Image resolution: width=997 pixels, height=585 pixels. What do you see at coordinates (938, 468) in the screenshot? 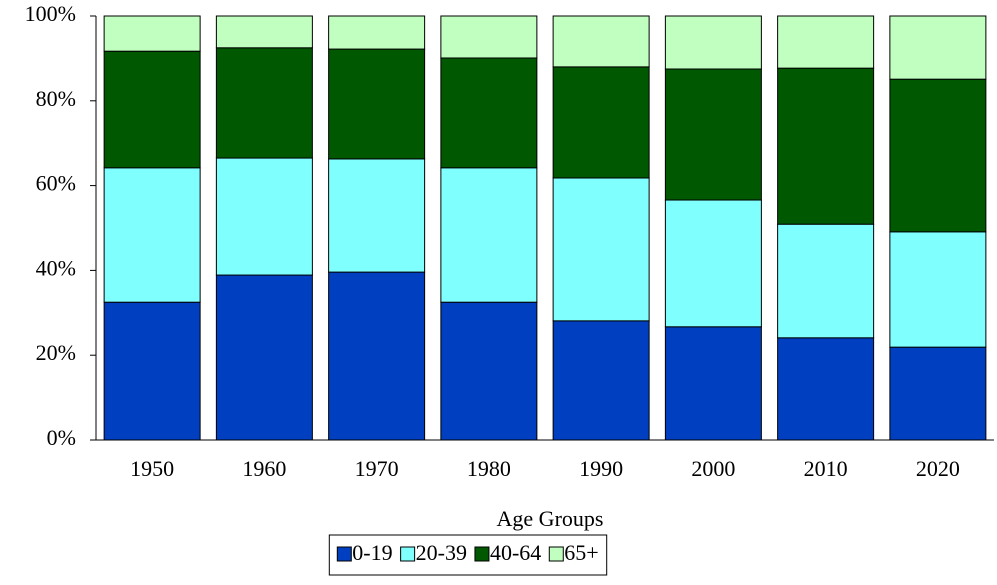
I see `x-tick-label: 2020` at bounding box center [938, 468].